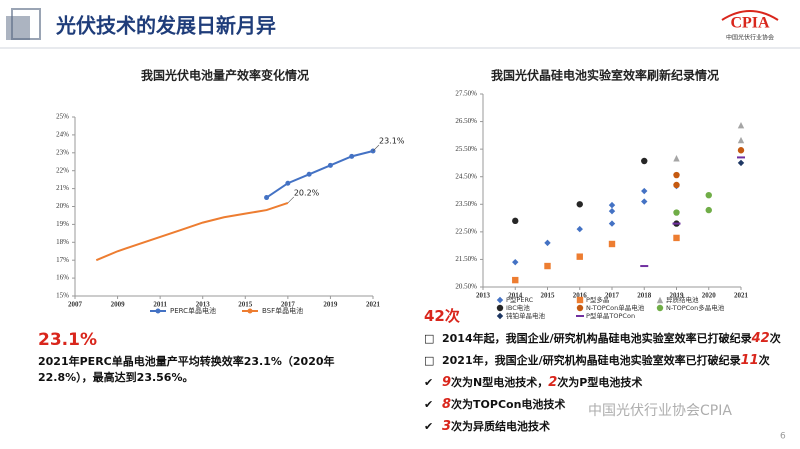 The width and height of the screenshot is (800, 449). I want to click on legend-label: N-TOPCon单晶电池, so click(615, 307).